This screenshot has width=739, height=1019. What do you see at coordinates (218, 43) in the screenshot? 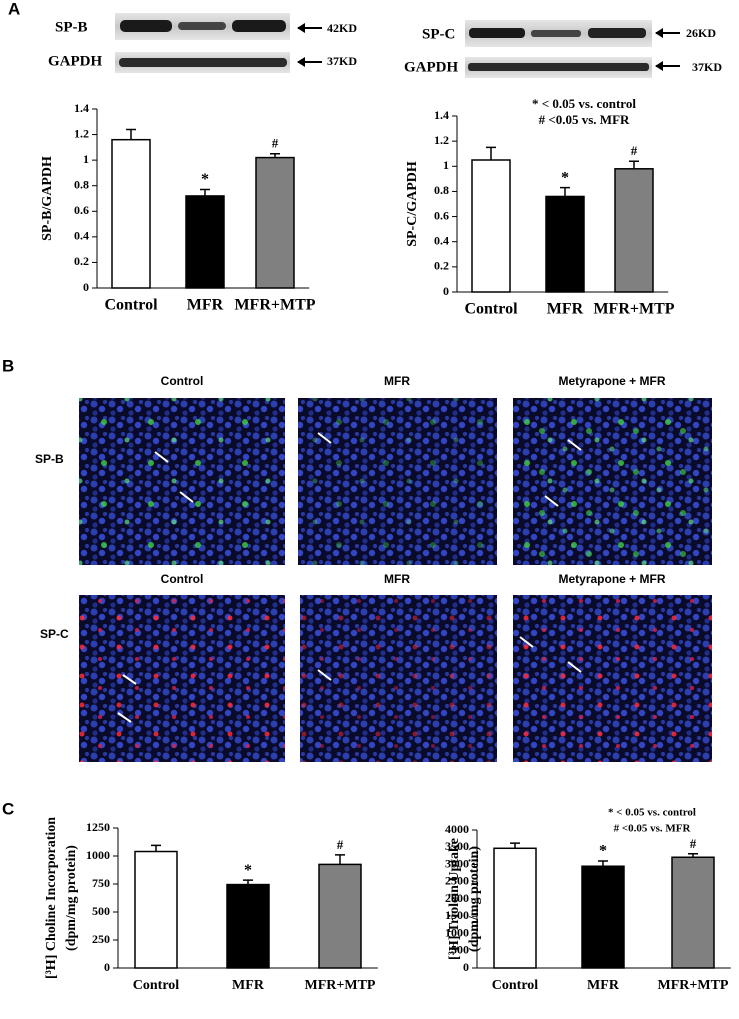
I see `blot-left` at bounding box center [218, 43].